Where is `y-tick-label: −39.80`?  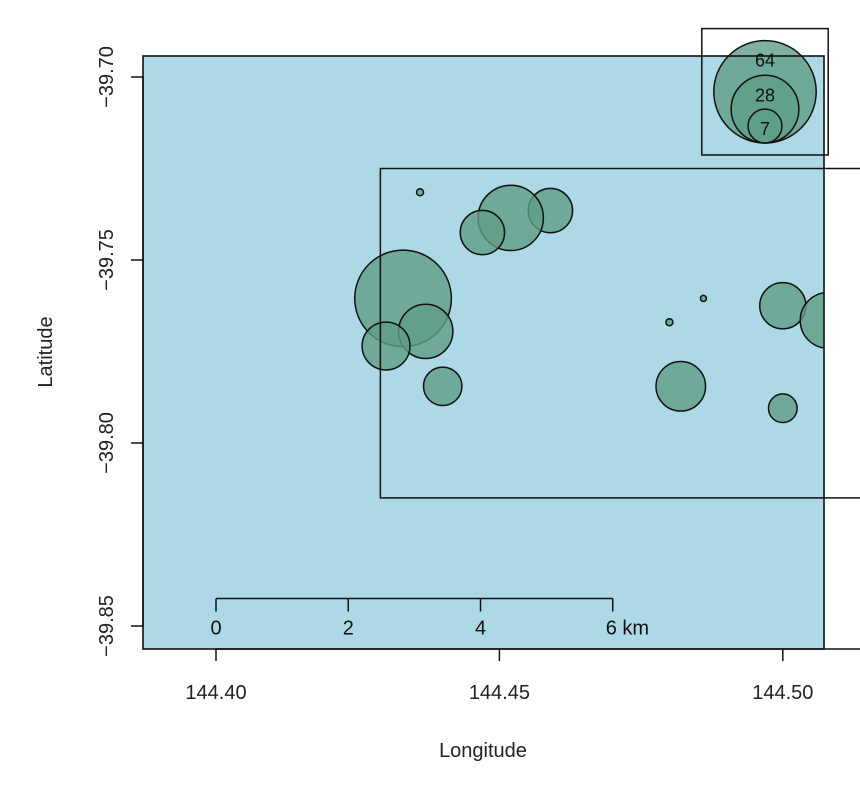
y-tick-label: −39.80 is located at coordinates (107, 443).